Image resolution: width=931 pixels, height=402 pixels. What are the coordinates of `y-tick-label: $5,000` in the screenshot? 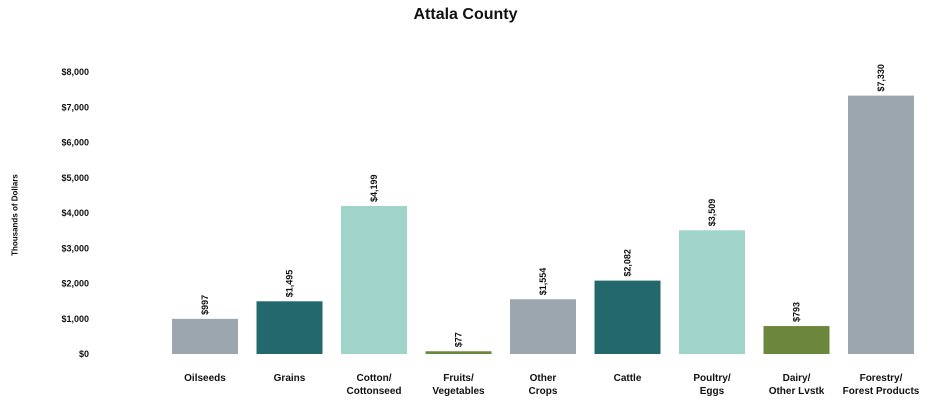 It's located at (75, 178).